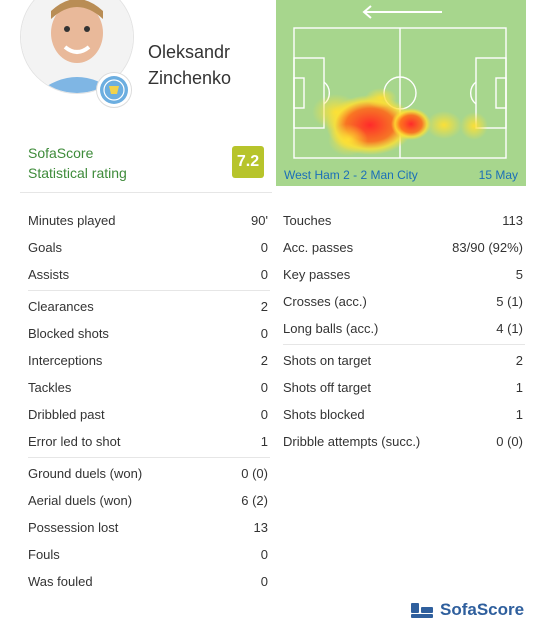  I want to click on stat-row: Assists 0, so click(148, 274).